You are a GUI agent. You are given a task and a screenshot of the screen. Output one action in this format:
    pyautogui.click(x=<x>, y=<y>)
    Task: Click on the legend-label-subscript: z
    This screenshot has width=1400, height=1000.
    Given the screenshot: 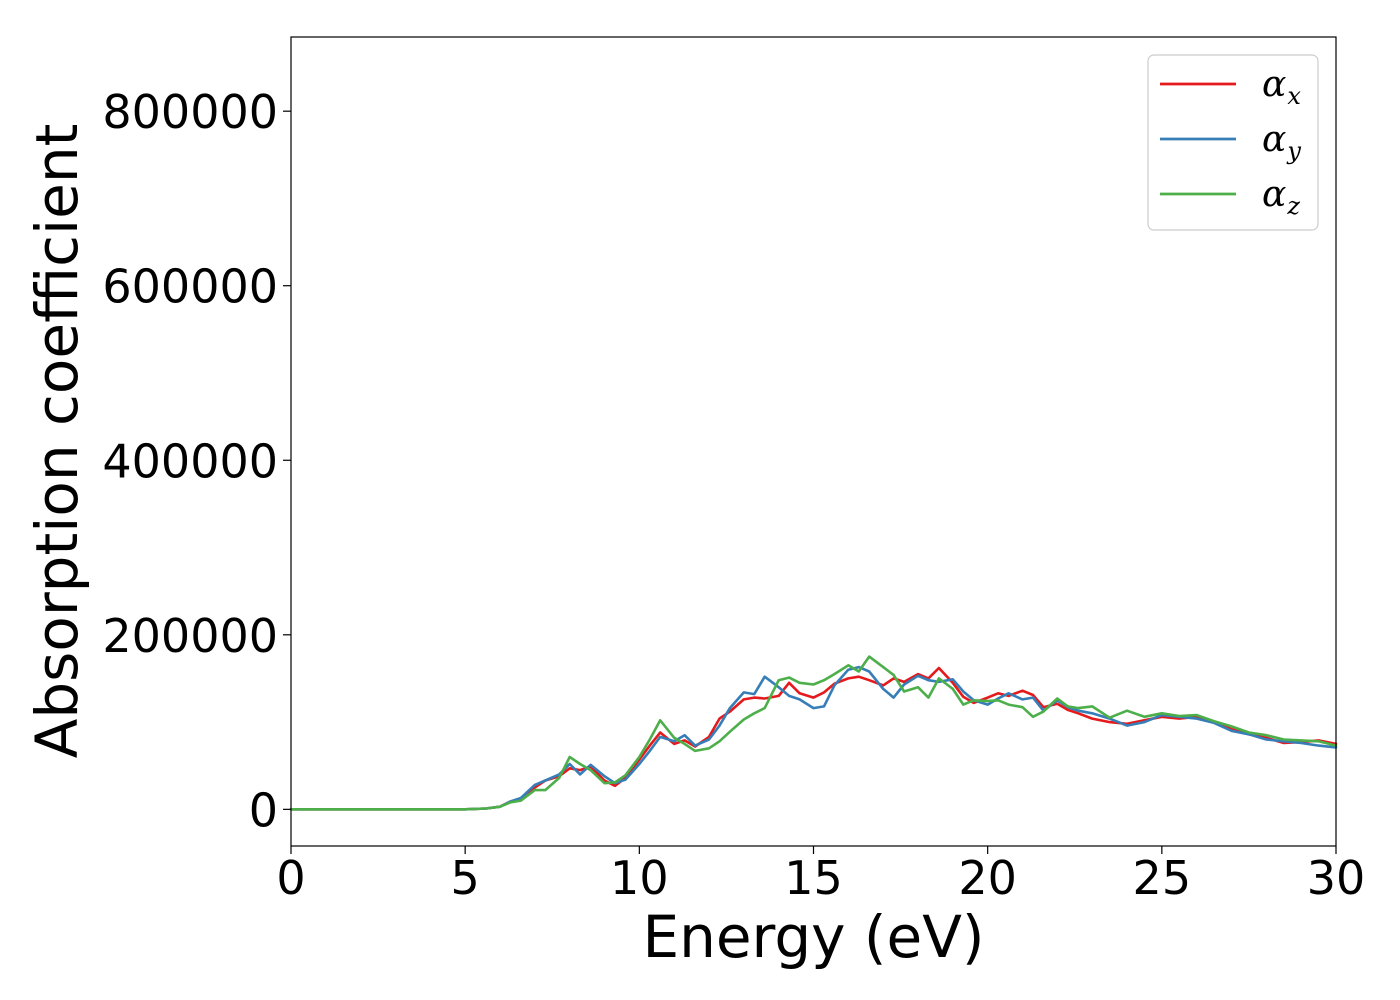 What is the action you would take?
    pyautogui.click(x=1293, y=206)
    